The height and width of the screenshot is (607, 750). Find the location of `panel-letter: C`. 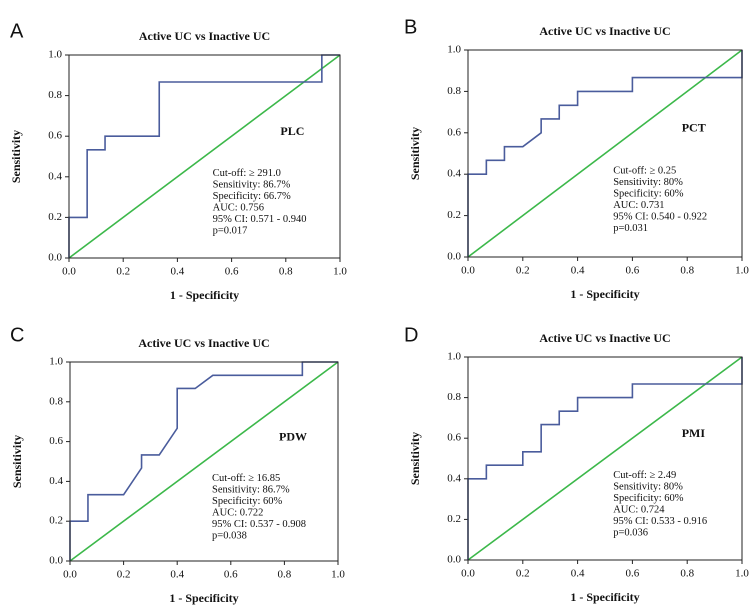

panel-letter: C is located at coordinates (17, 335).